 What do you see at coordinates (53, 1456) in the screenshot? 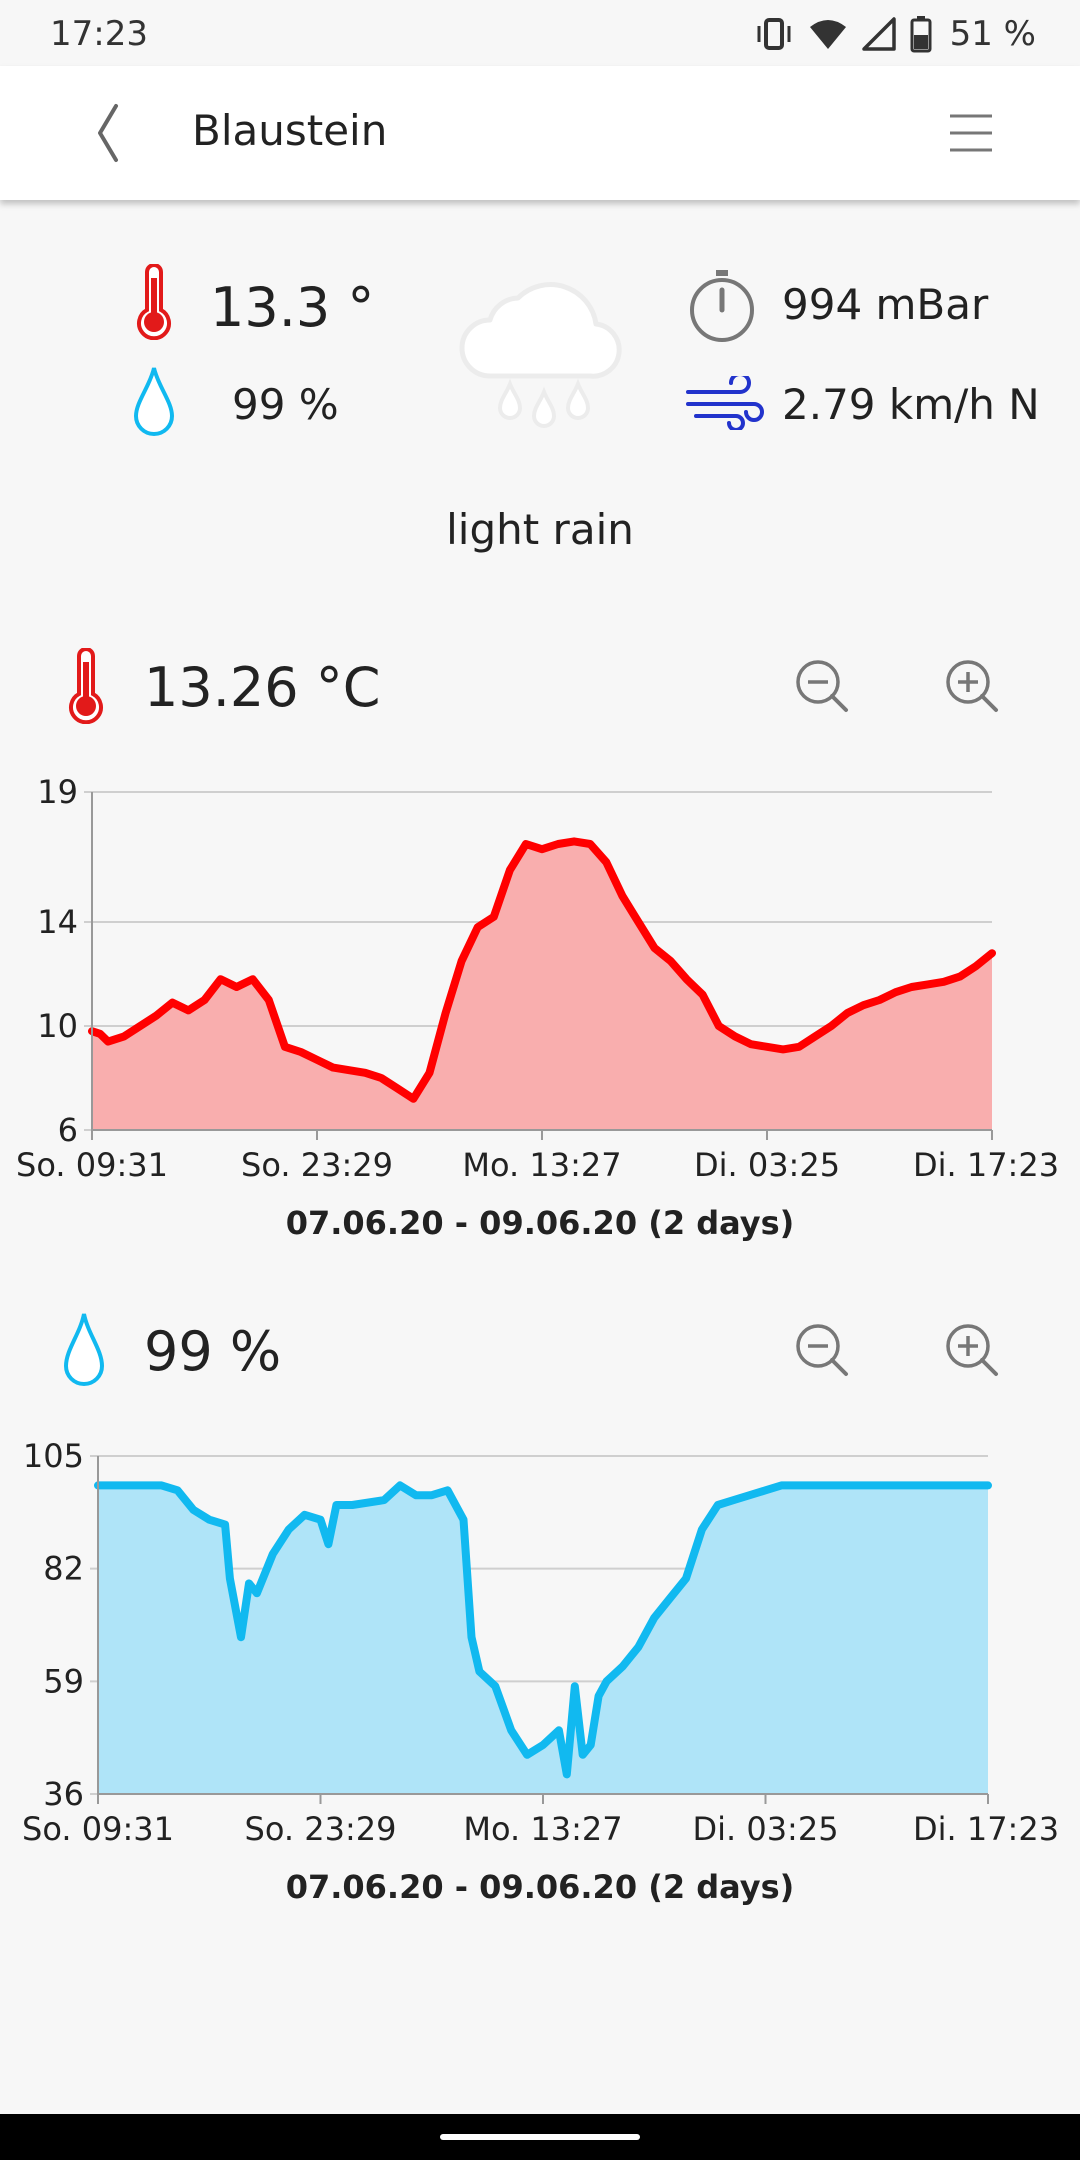
I see `y-tick-label: 105` at bounding box center [53, 1456].